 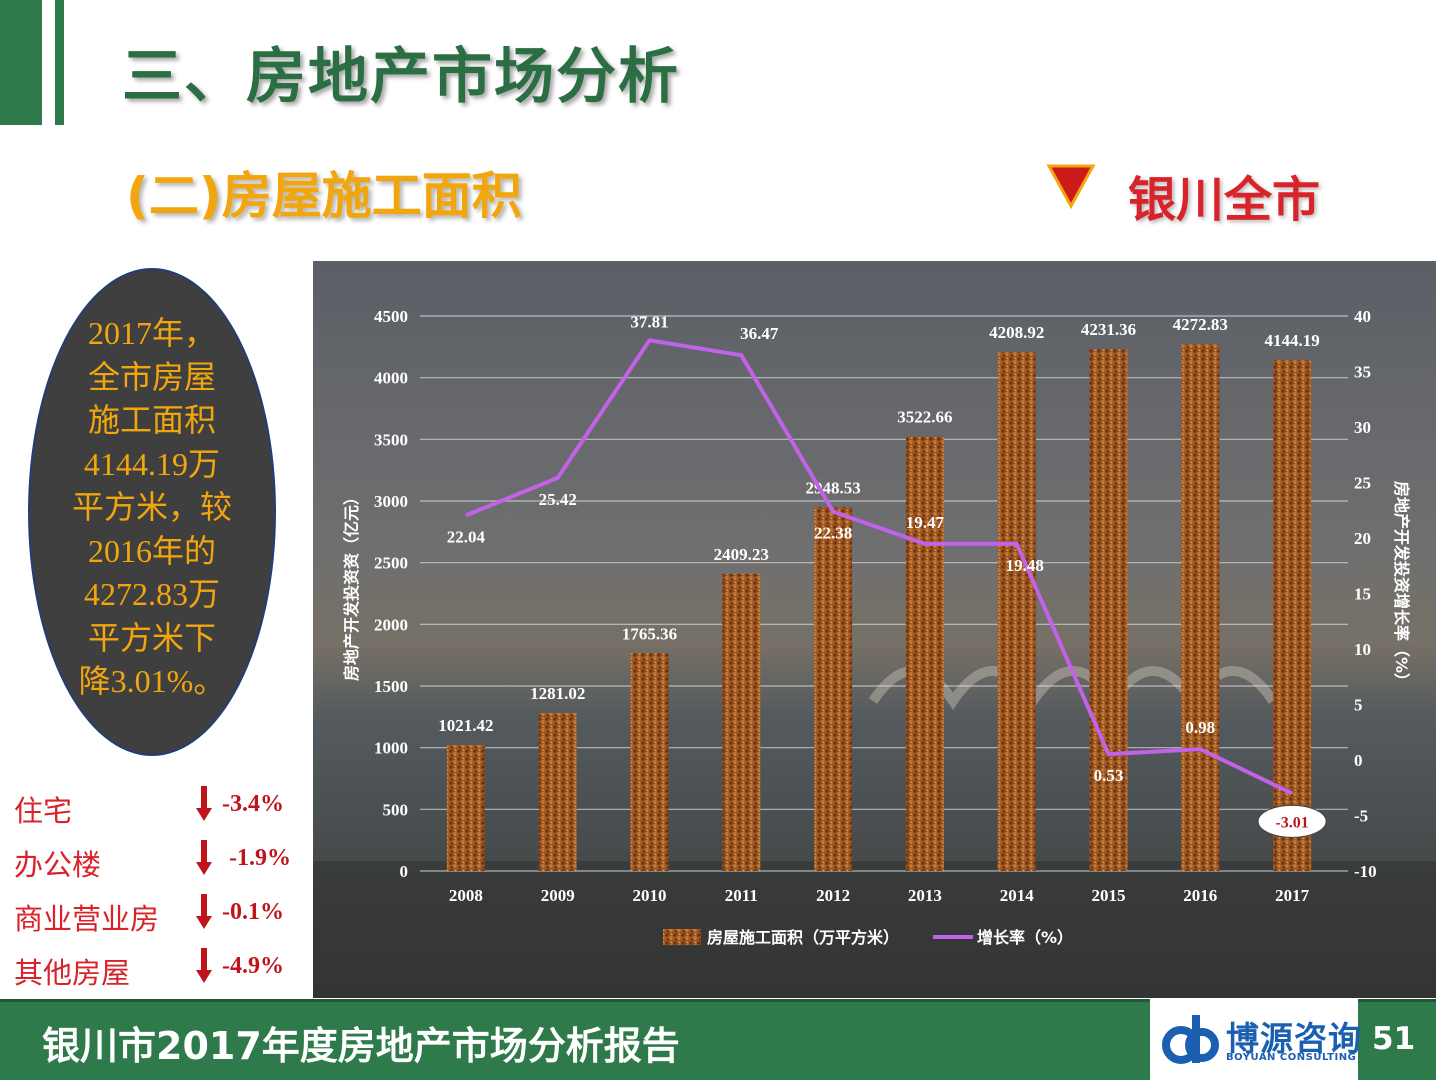 What do you see at coordinates (1362, 483) in the screenshot?
I see `y2-tick-label: 25` at bounding box center [1362, 483].